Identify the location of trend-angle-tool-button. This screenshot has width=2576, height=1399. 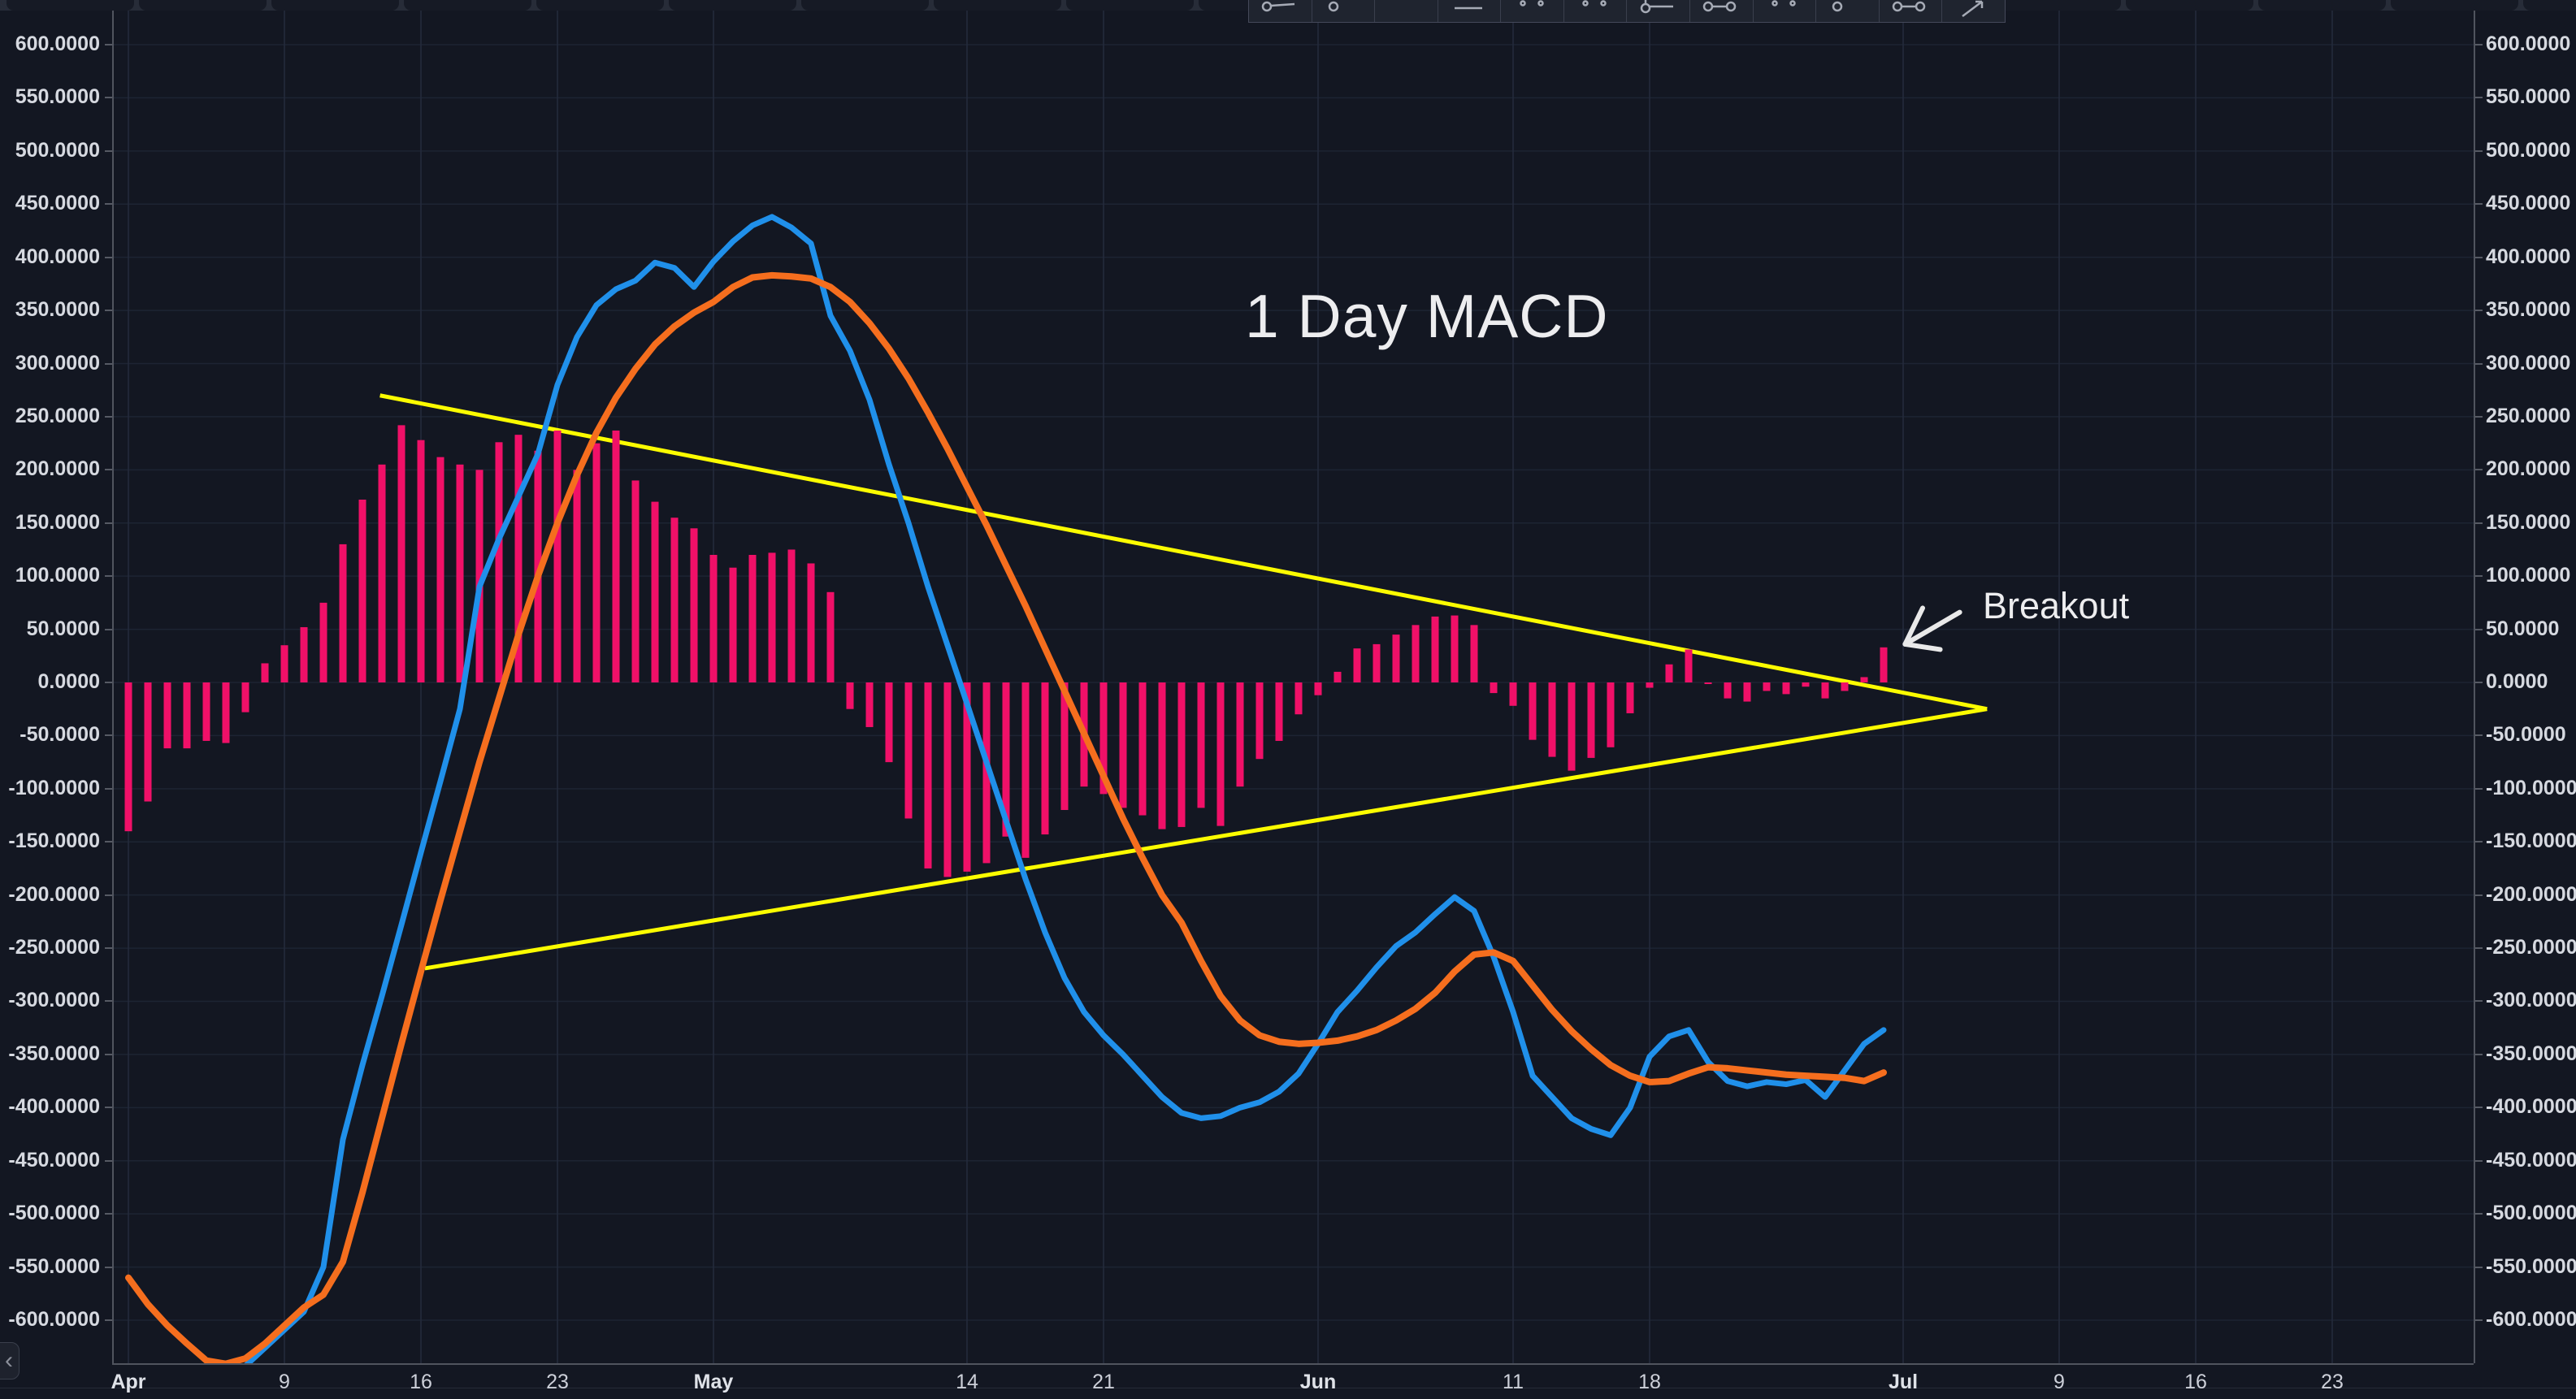
(1785, 11).